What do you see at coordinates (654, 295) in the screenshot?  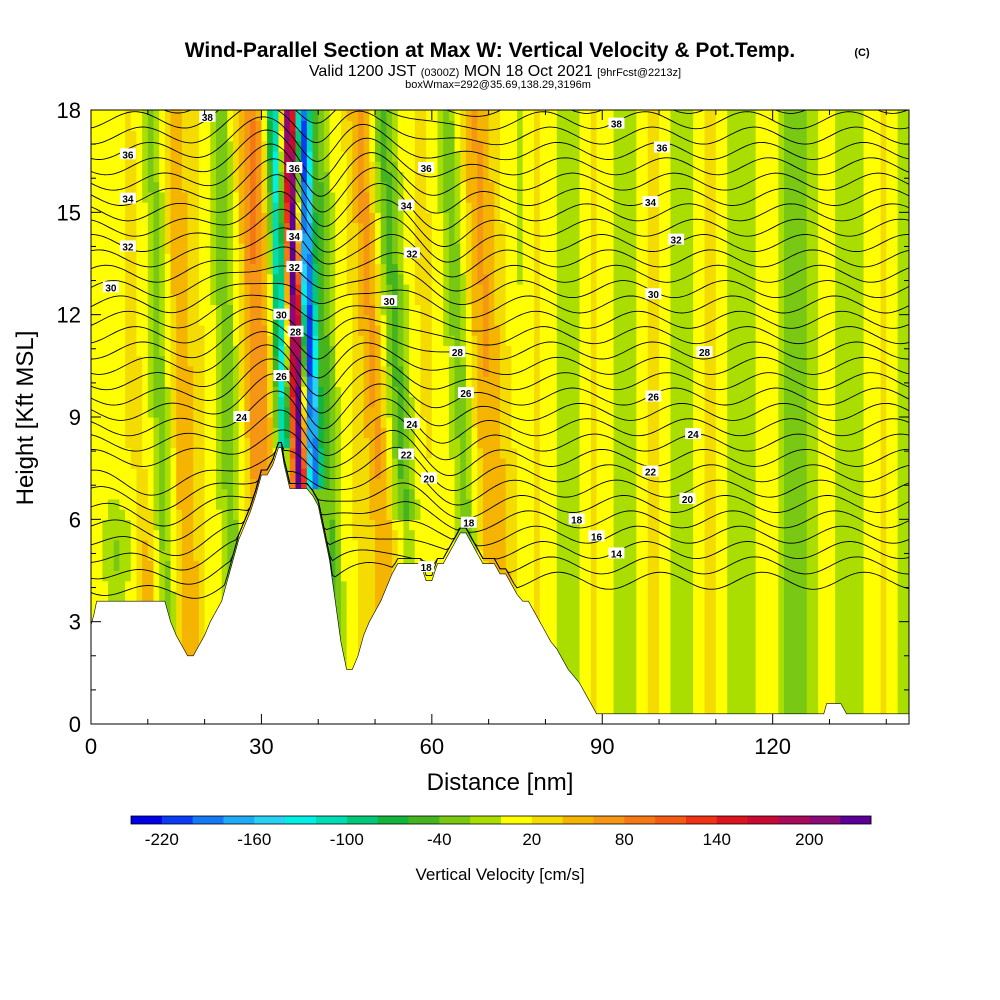 I see `contour-label-text: 30` at bounding box center [654, 295].